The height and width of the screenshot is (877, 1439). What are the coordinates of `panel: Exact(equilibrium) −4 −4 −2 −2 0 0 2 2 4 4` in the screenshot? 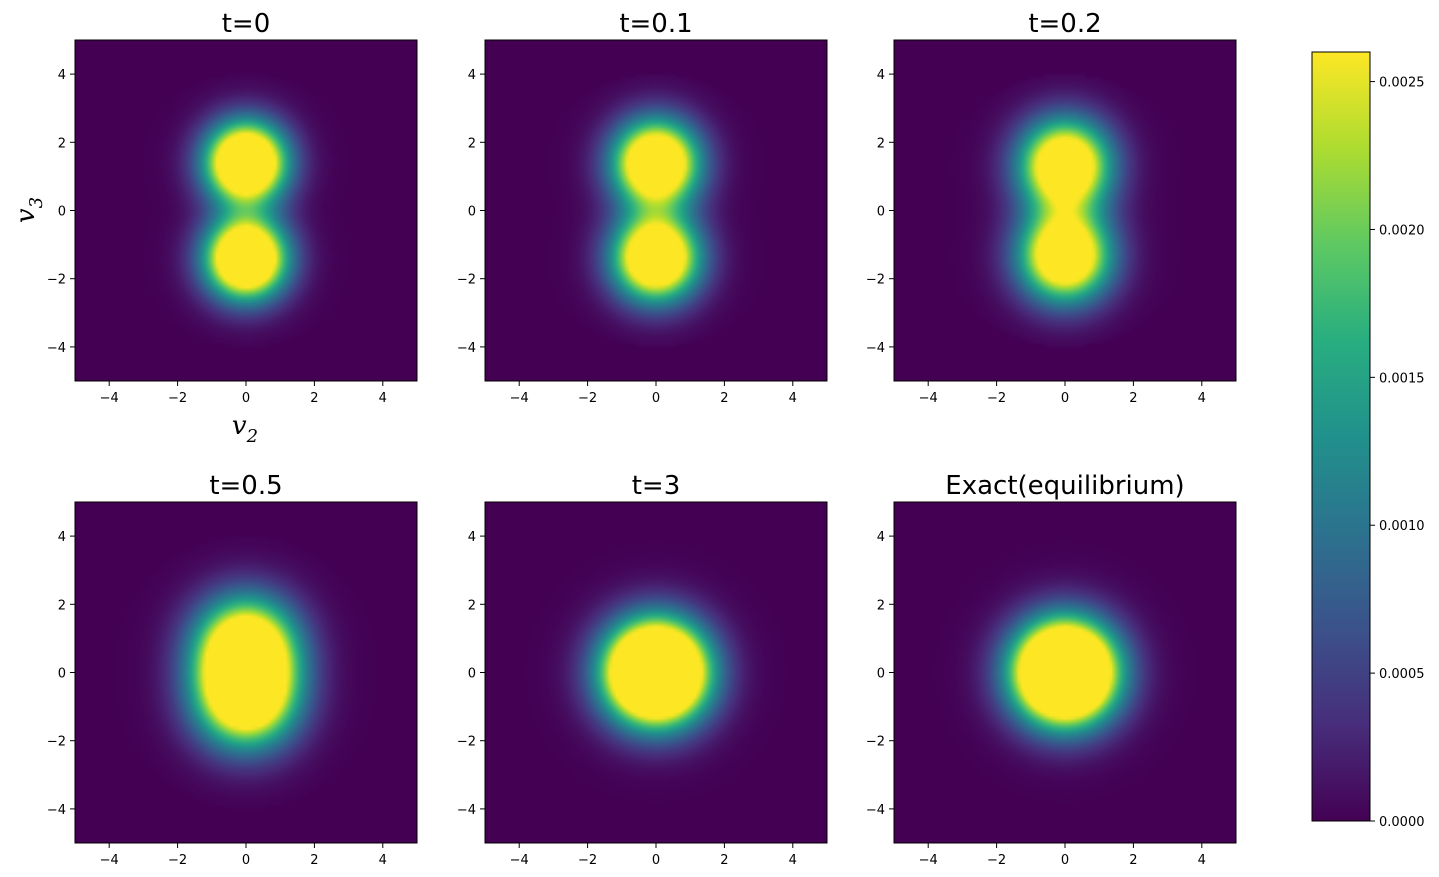 It's located at (1051, 669).